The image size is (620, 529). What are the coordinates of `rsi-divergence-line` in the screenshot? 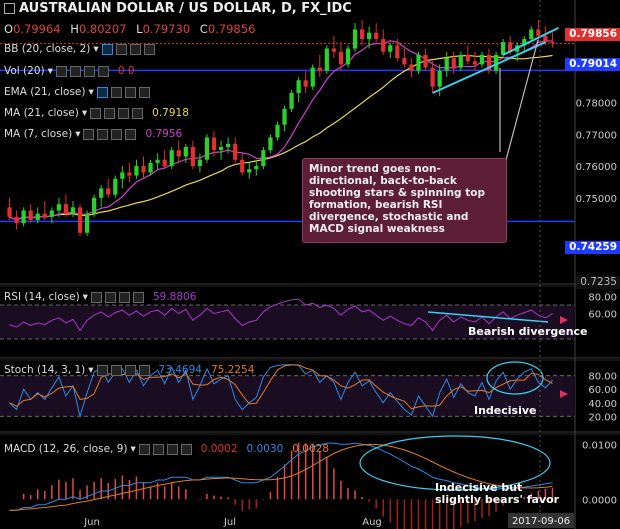 It's located at (488, 317).